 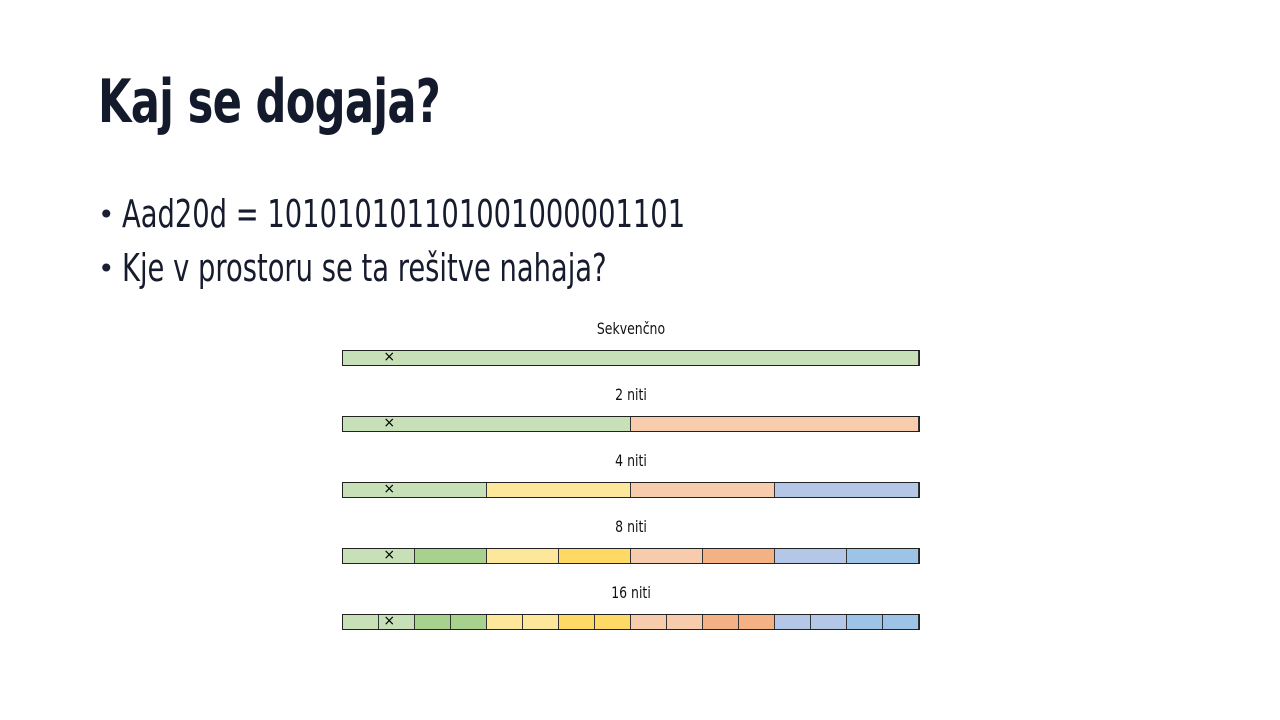 I want to click on partition-row-label: 2 niti, so click(x=631, y=394).